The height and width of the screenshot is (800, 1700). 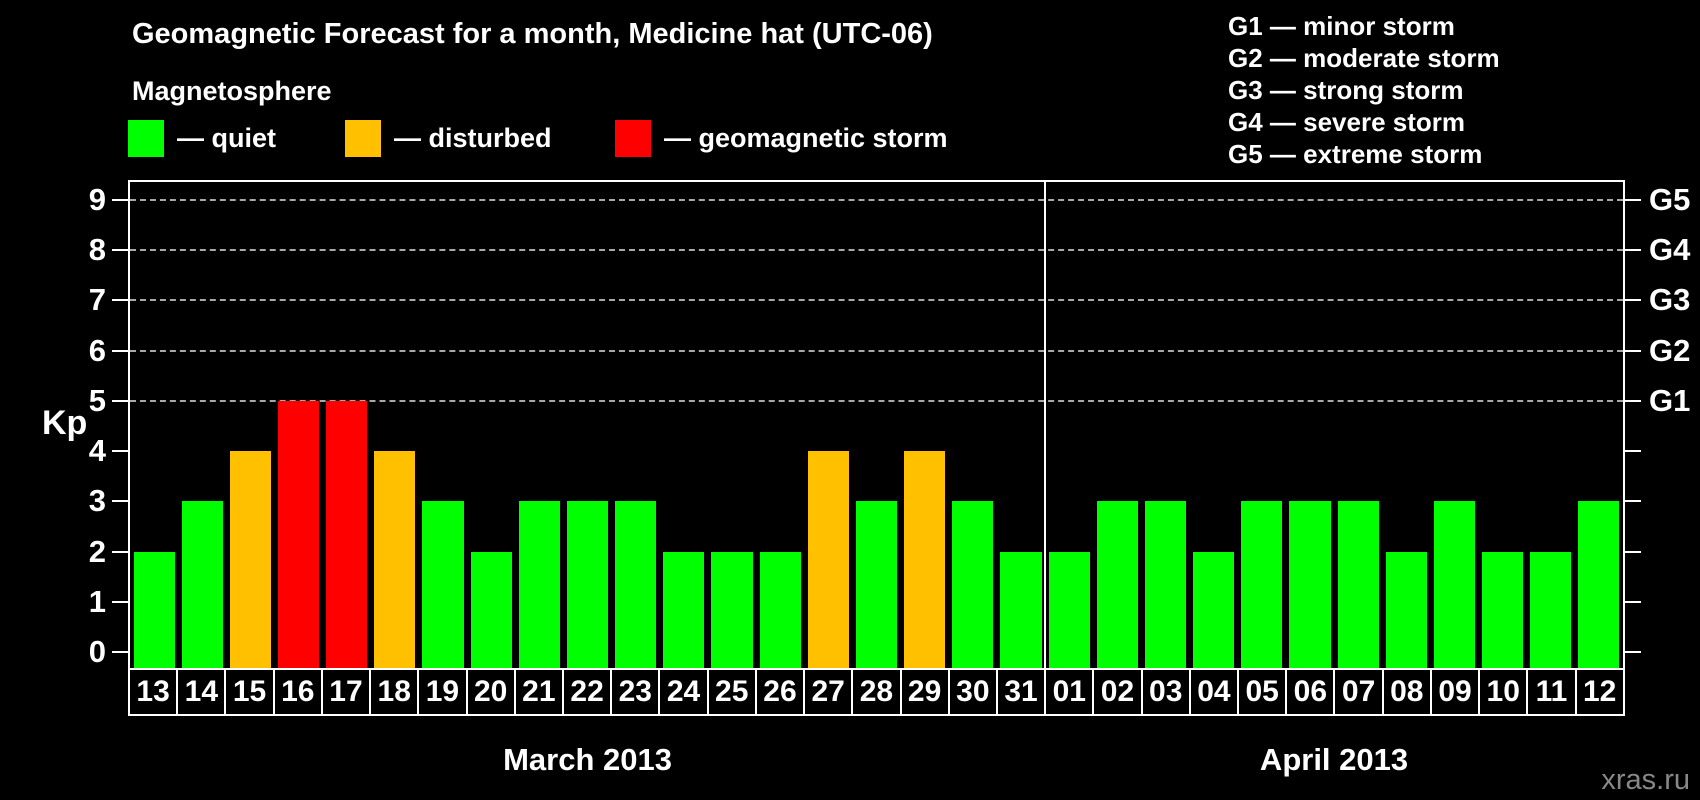 I want to click on g5-legend-line: G5 — extreme storm, so click(x=1355, y=154).